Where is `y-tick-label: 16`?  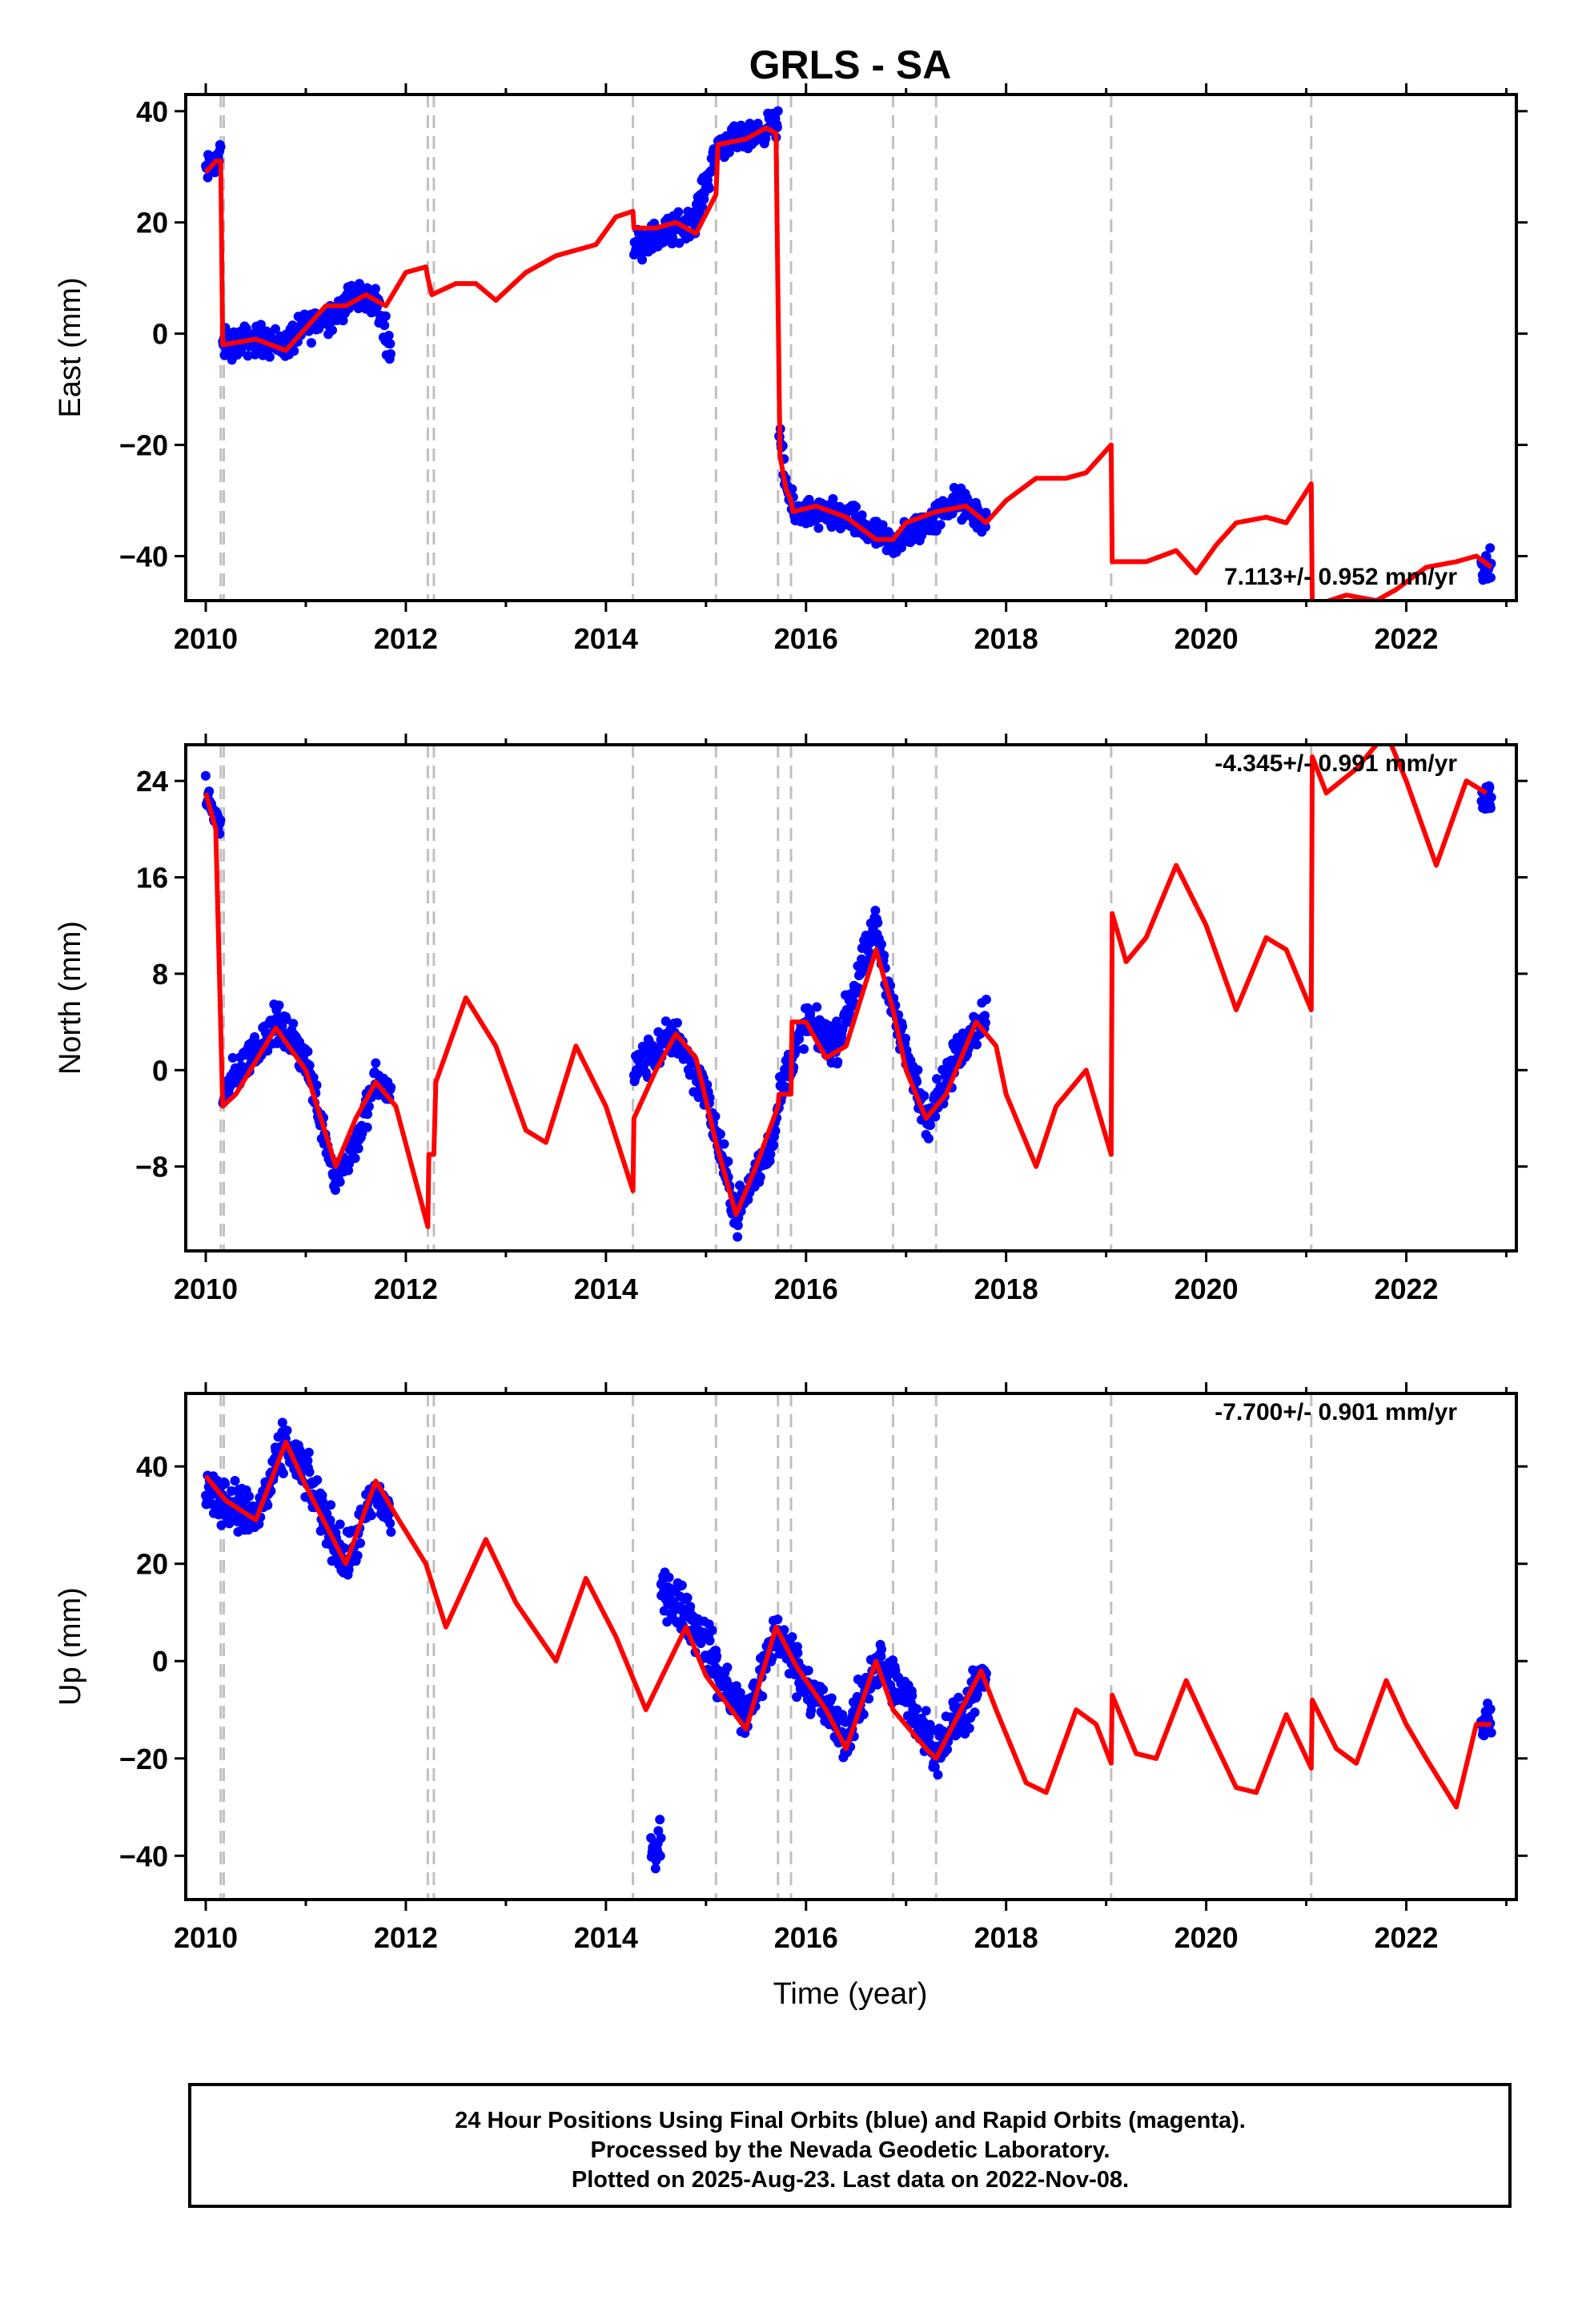 y-tick-label: 16 is located at coordinates (152, 879).